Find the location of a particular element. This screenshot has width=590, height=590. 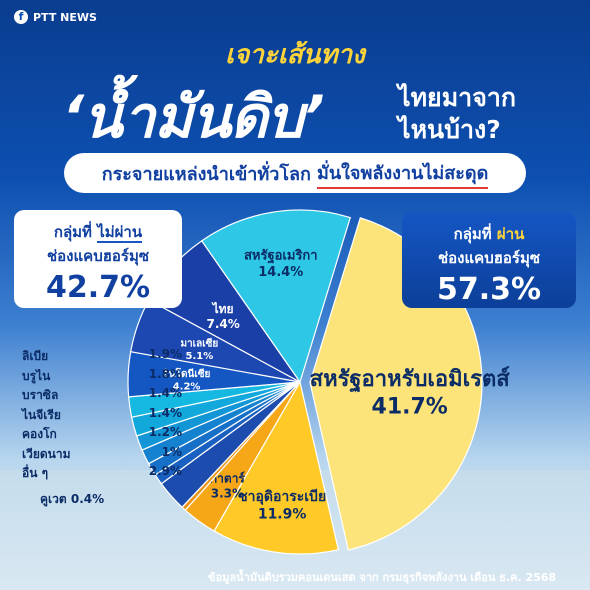

group-left-keyword: ไม่ผ่าน is located at coordinates (120, 233).